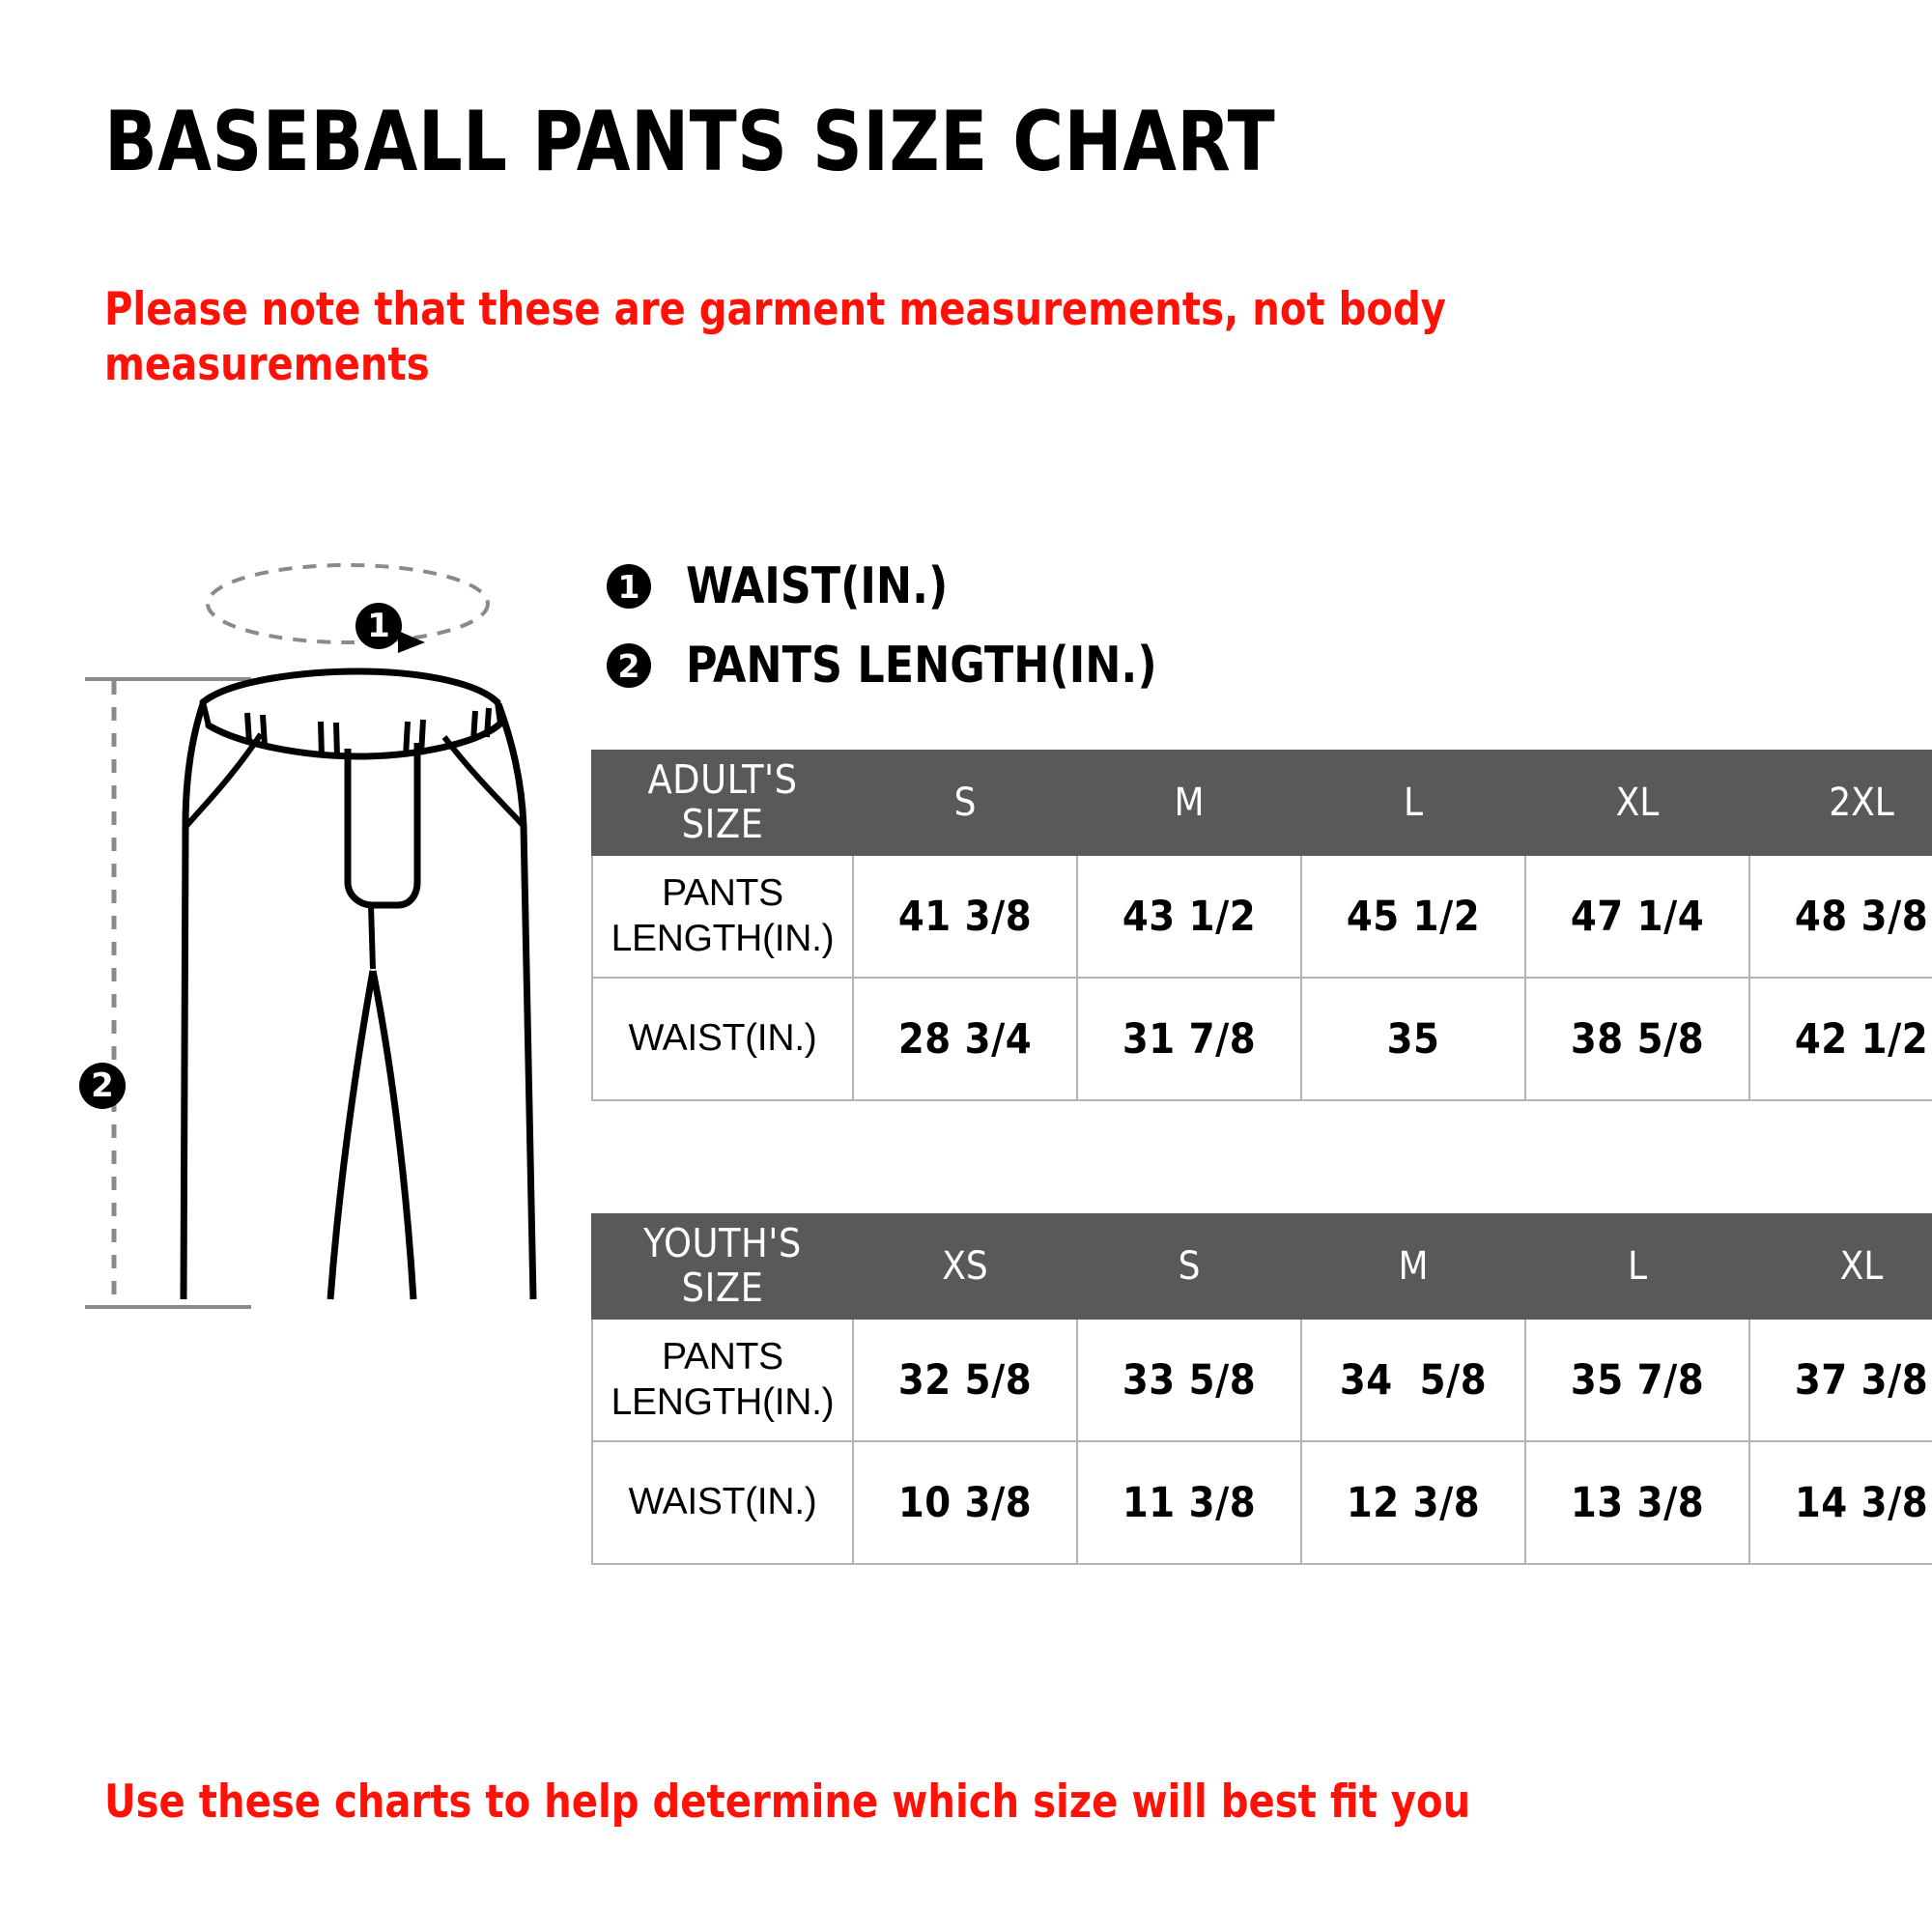 The width and height of the screenshot is (1932, 1932). What do you see at coordinates (723, 938) in the screenshot?
I see `adult-row-label-pants-length-line2: LENGTH(IN.)` at bounding box center [723, 938].